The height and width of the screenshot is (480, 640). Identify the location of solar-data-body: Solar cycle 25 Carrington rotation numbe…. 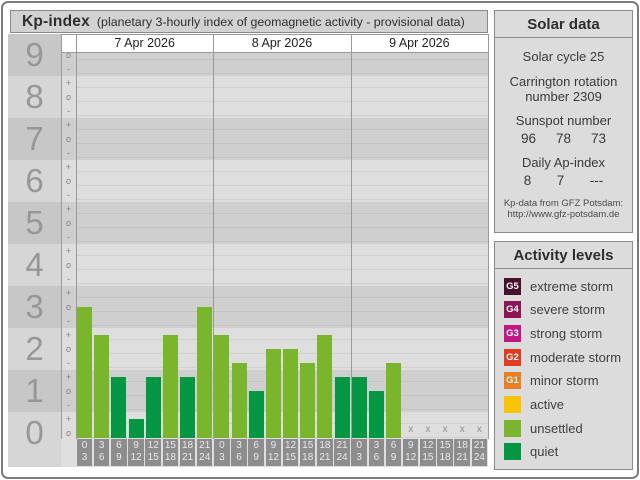
(563, 135).